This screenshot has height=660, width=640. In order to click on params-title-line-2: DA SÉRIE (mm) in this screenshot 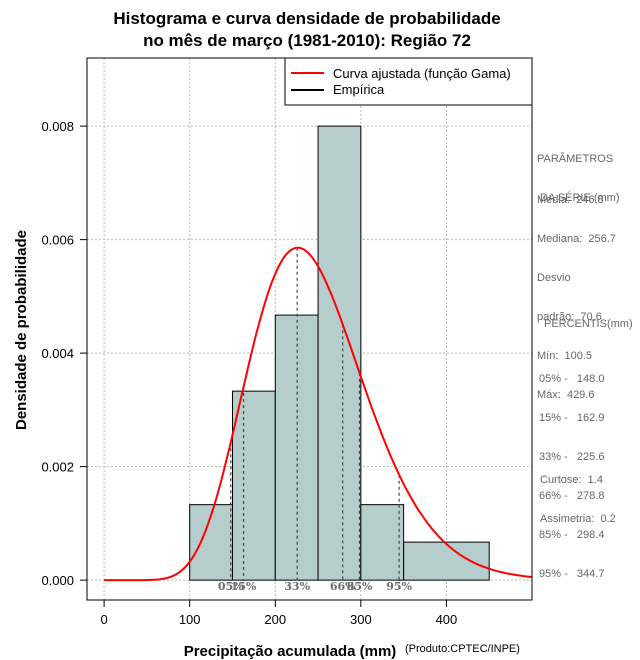, I will do `click(578, 198)`.